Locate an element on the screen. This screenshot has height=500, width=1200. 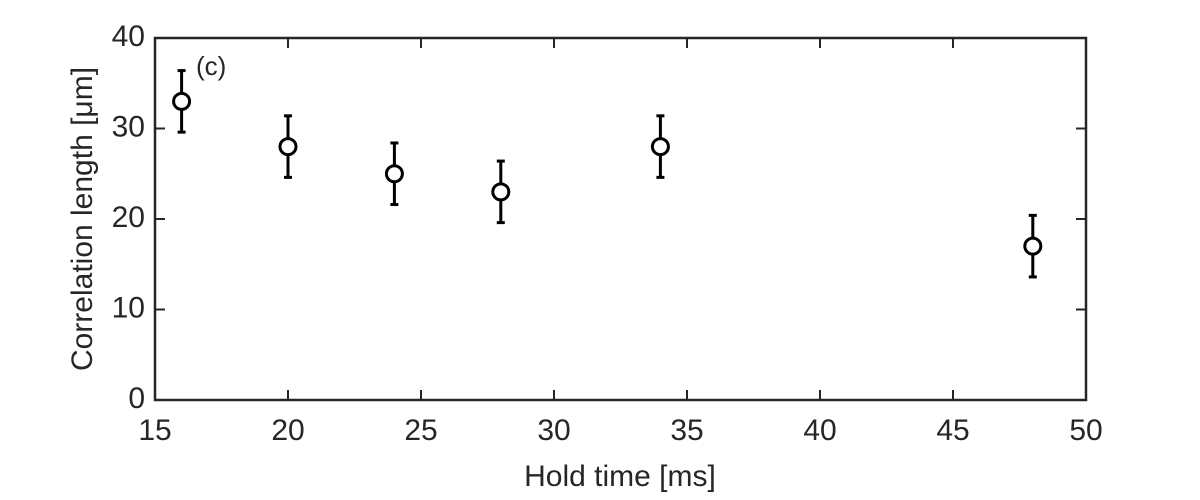
y-axis-label: Correlation length [μm] is located at coordinates (82, 219).